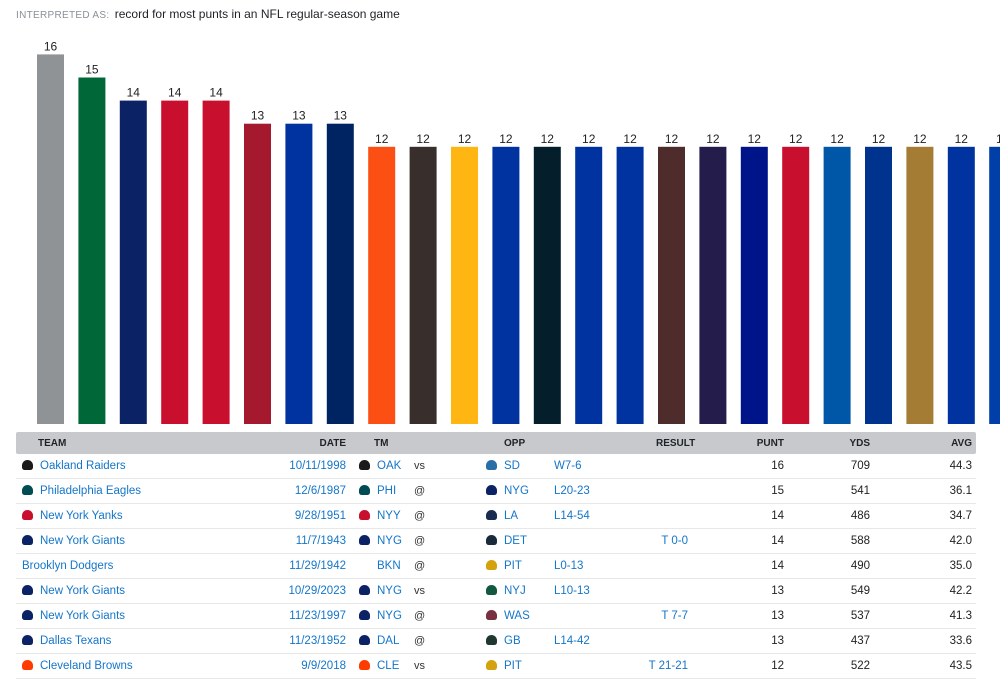  I want to click on opp-cell: WAS, so click(508, 616).